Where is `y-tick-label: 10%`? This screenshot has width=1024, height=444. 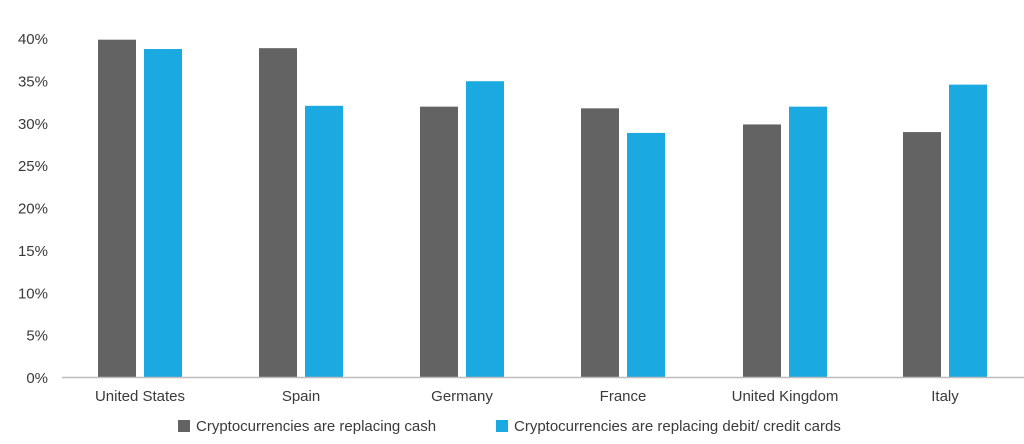
y-tick-label: 10% is located at coordinates (33, 293).